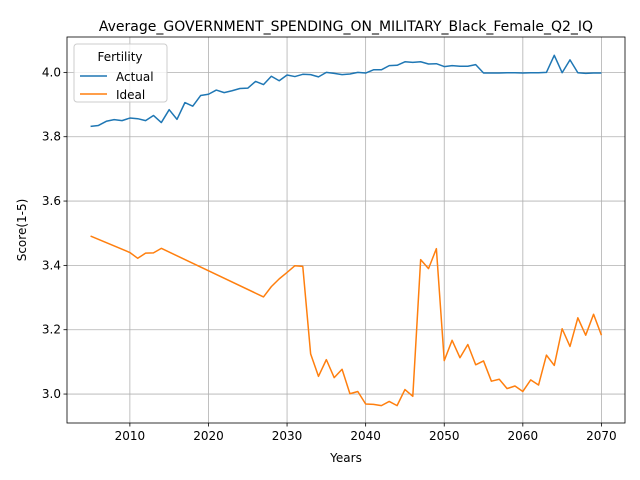  Describe the element at coordinates (444, 436) in the screenshot. I see `x-tick-label: 2050` at that location.